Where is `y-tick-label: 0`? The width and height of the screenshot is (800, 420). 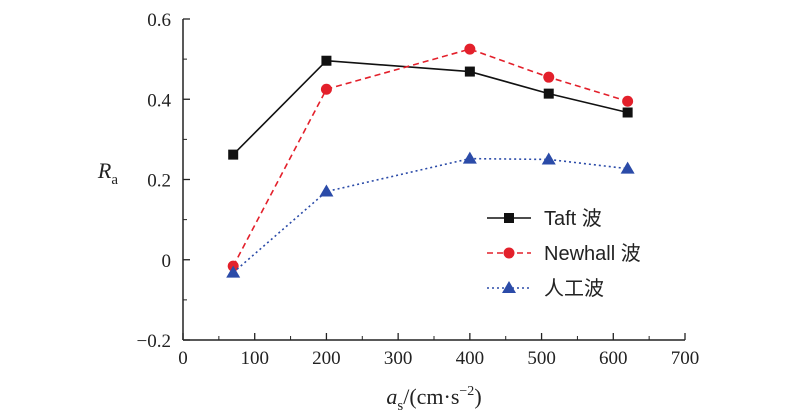 y-tick-label: 0 is located at coordinates (167, 261).